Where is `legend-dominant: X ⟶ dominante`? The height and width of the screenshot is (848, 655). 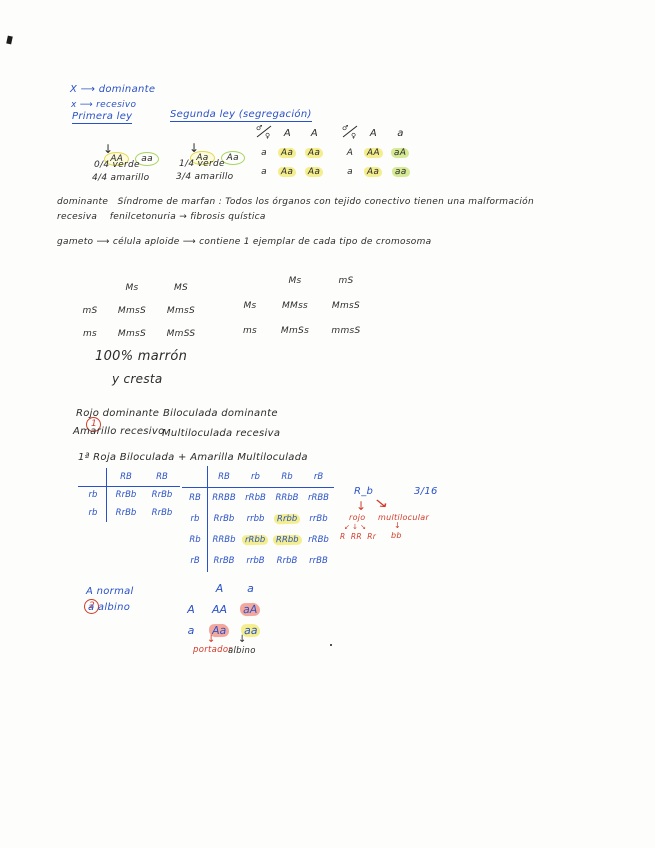 legend-dominant: X ⟶ dominante is located at coordinates (113, 89).